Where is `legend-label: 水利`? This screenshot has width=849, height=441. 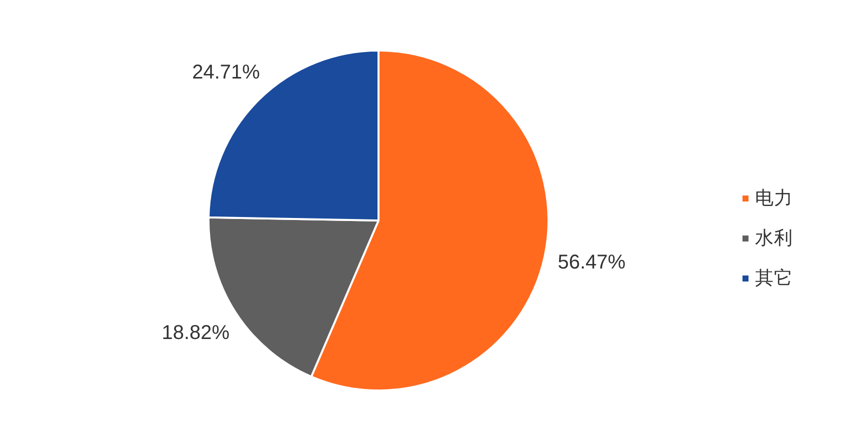 legend-label: 水利 is located at coordinates (774, 238).